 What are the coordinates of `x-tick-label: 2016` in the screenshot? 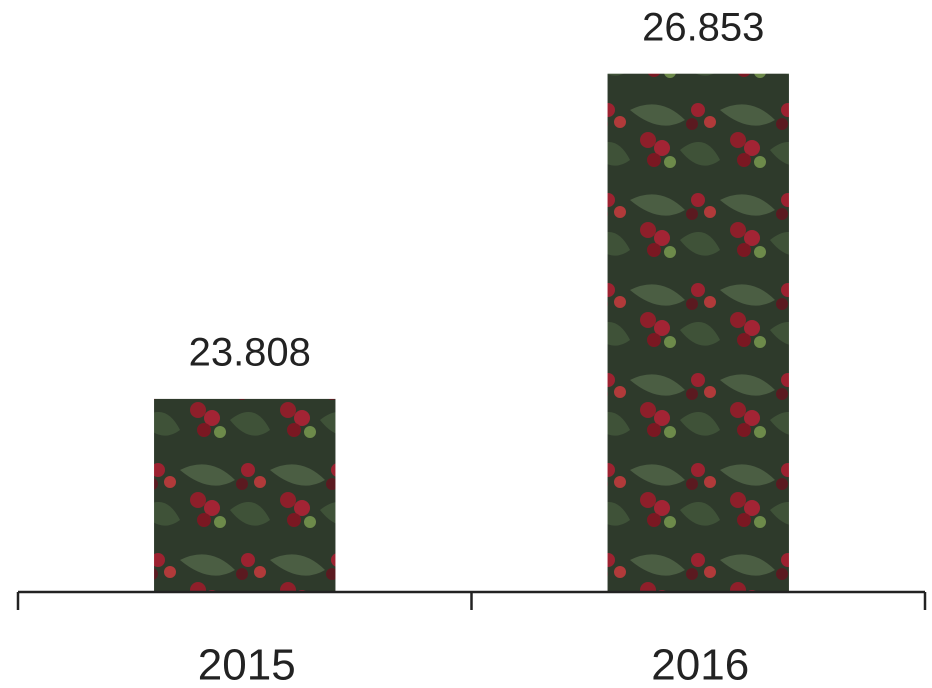 It's located at (700, 664).